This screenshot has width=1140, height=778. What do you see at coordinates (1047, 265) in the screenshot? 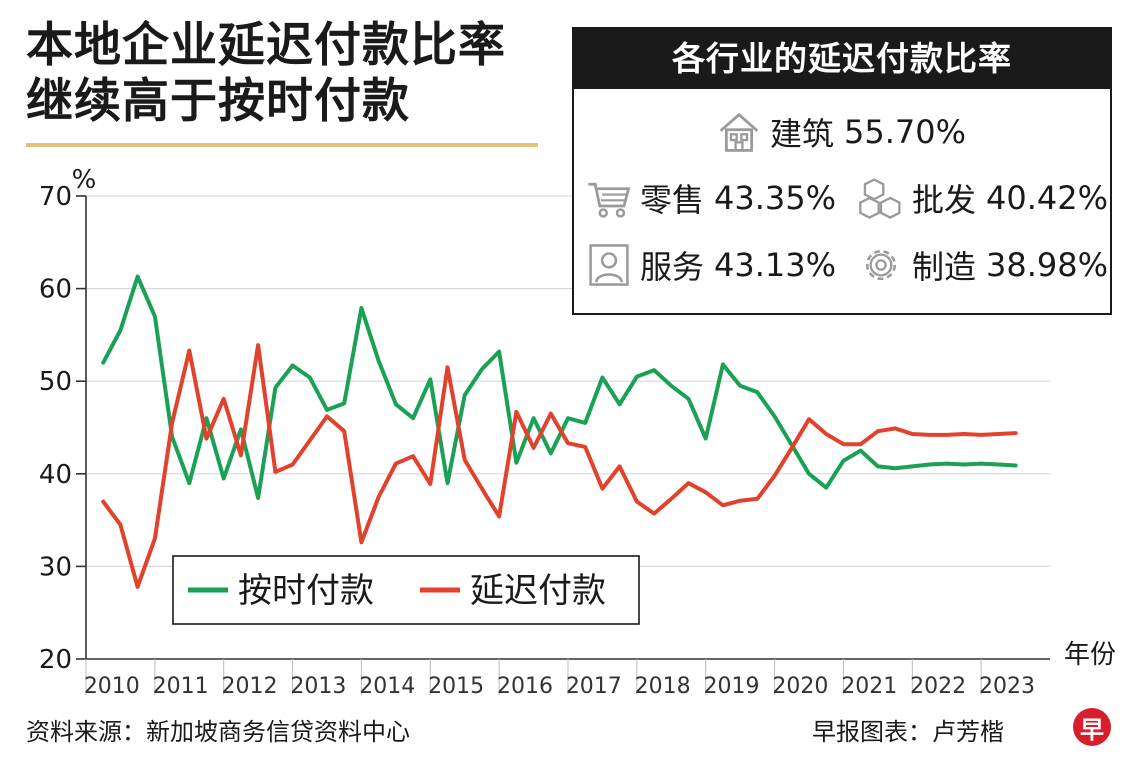
I see `industry-value: 38.98%` at bounding box center [1047, 265].